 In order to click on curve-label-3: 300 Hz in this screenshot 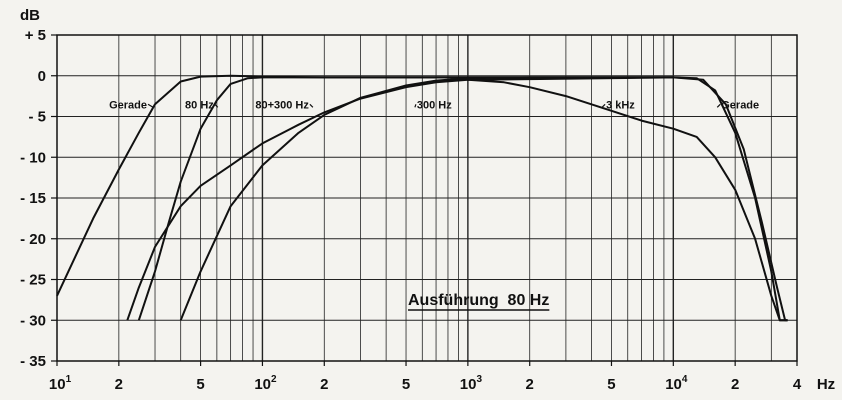, I will do `click(434, 105)`.